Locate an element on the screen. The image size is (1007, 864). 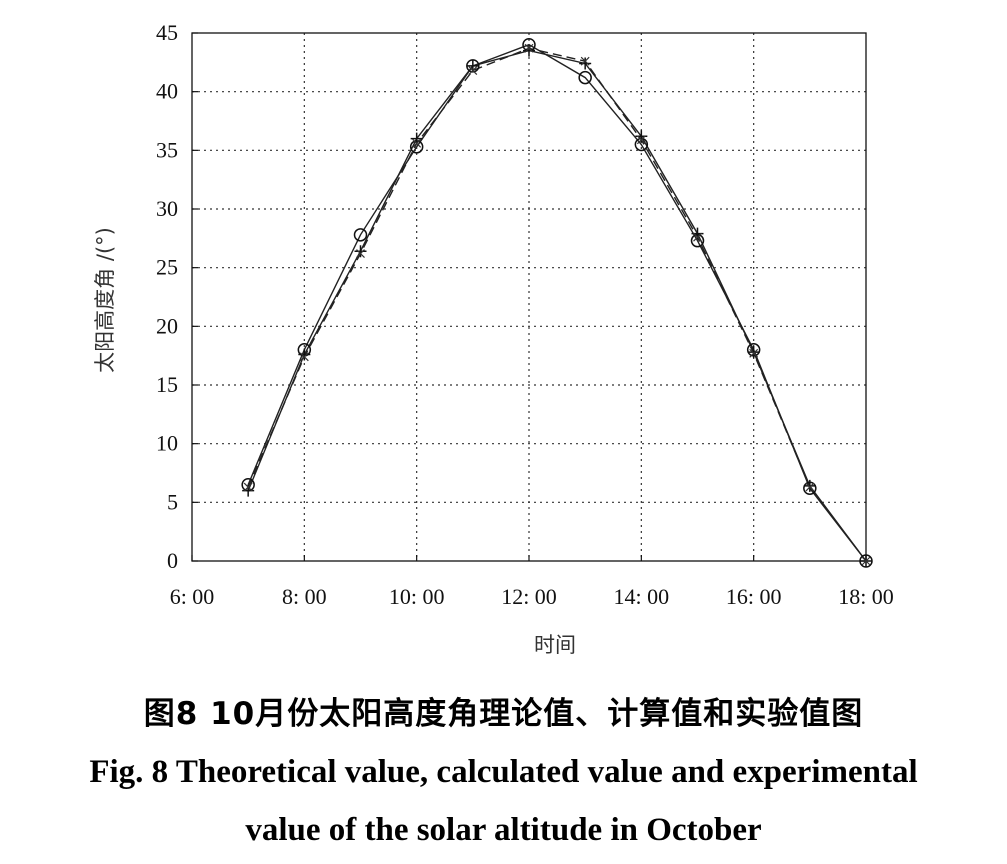
x-tick-label: 14: 00 is located at coordinates (642, 596).